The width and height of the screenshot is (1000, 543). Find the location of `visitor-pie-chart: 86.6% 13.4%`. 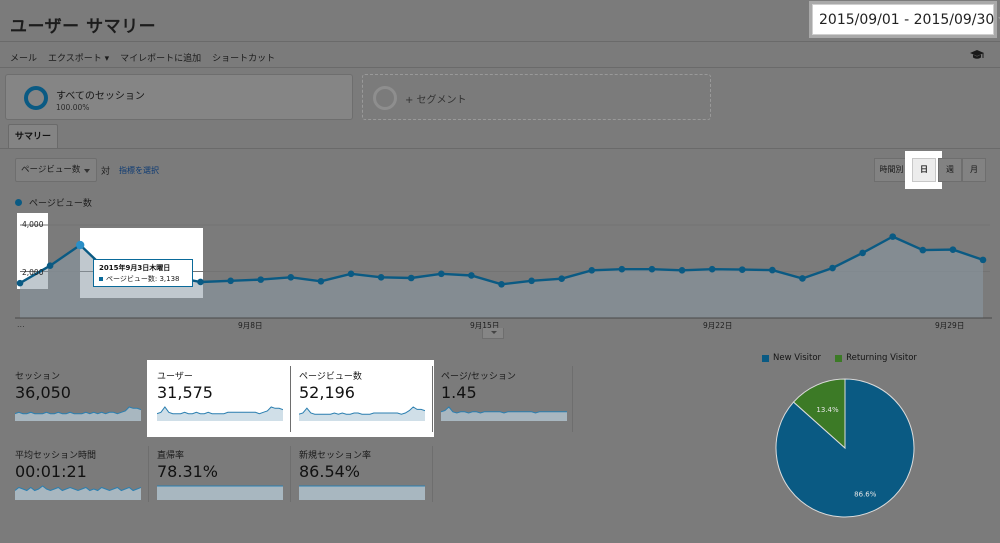

visitor-pie-chart: 86.6% 13.4% is located at coordinates (845, 448).